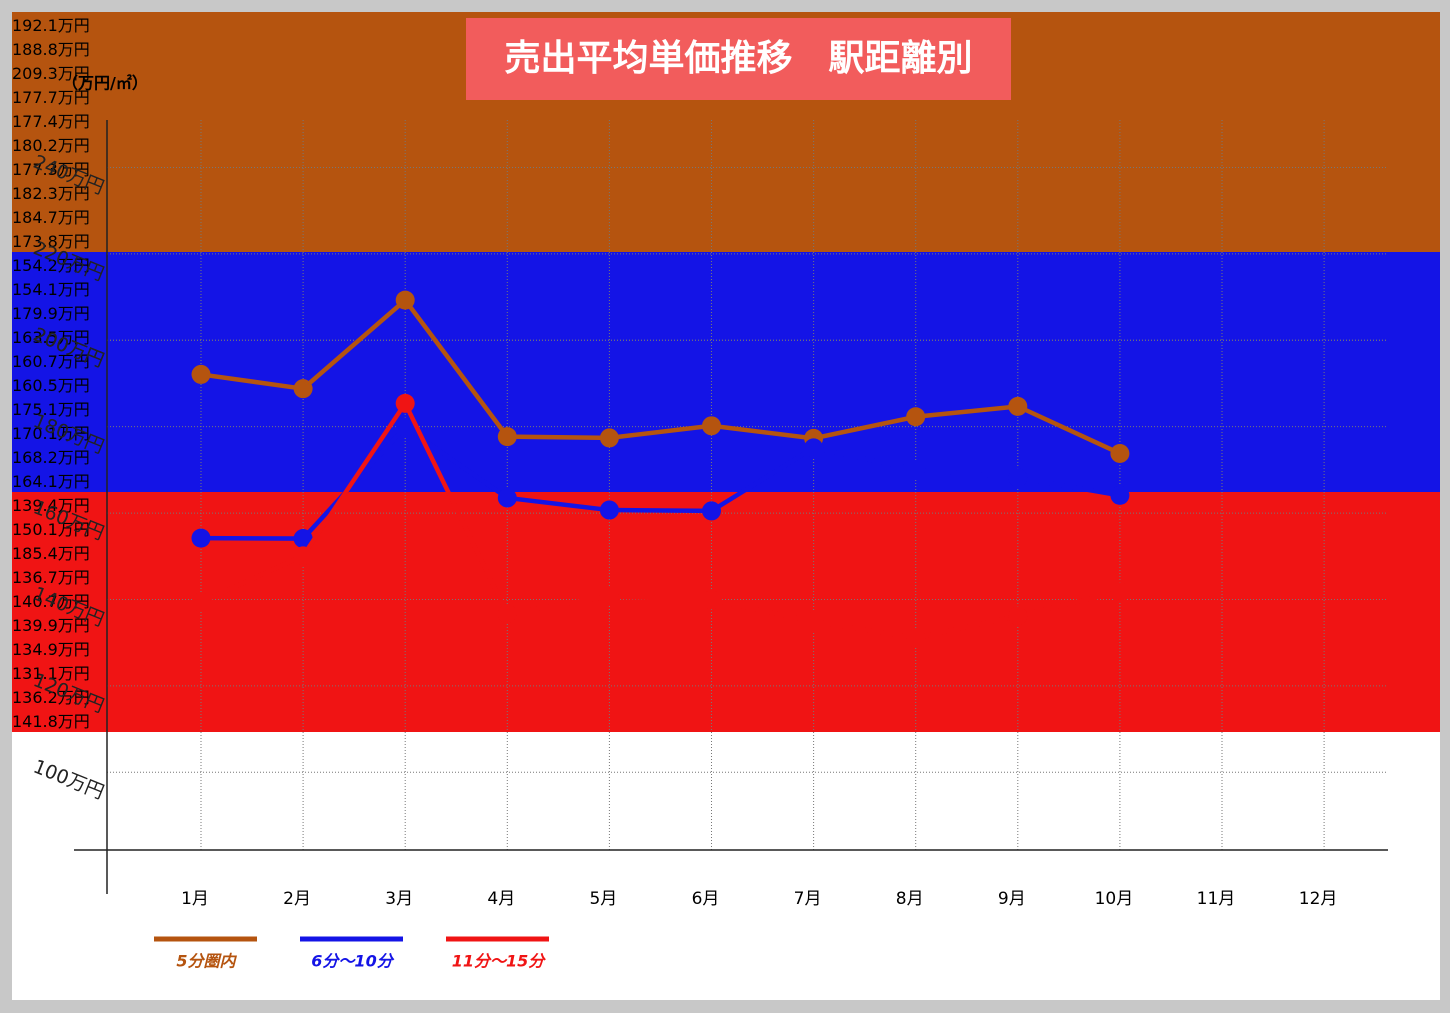  Describe the element at coordinates (726, 360) in the screenshot. I see `value-label: 160.7万円` at that location.